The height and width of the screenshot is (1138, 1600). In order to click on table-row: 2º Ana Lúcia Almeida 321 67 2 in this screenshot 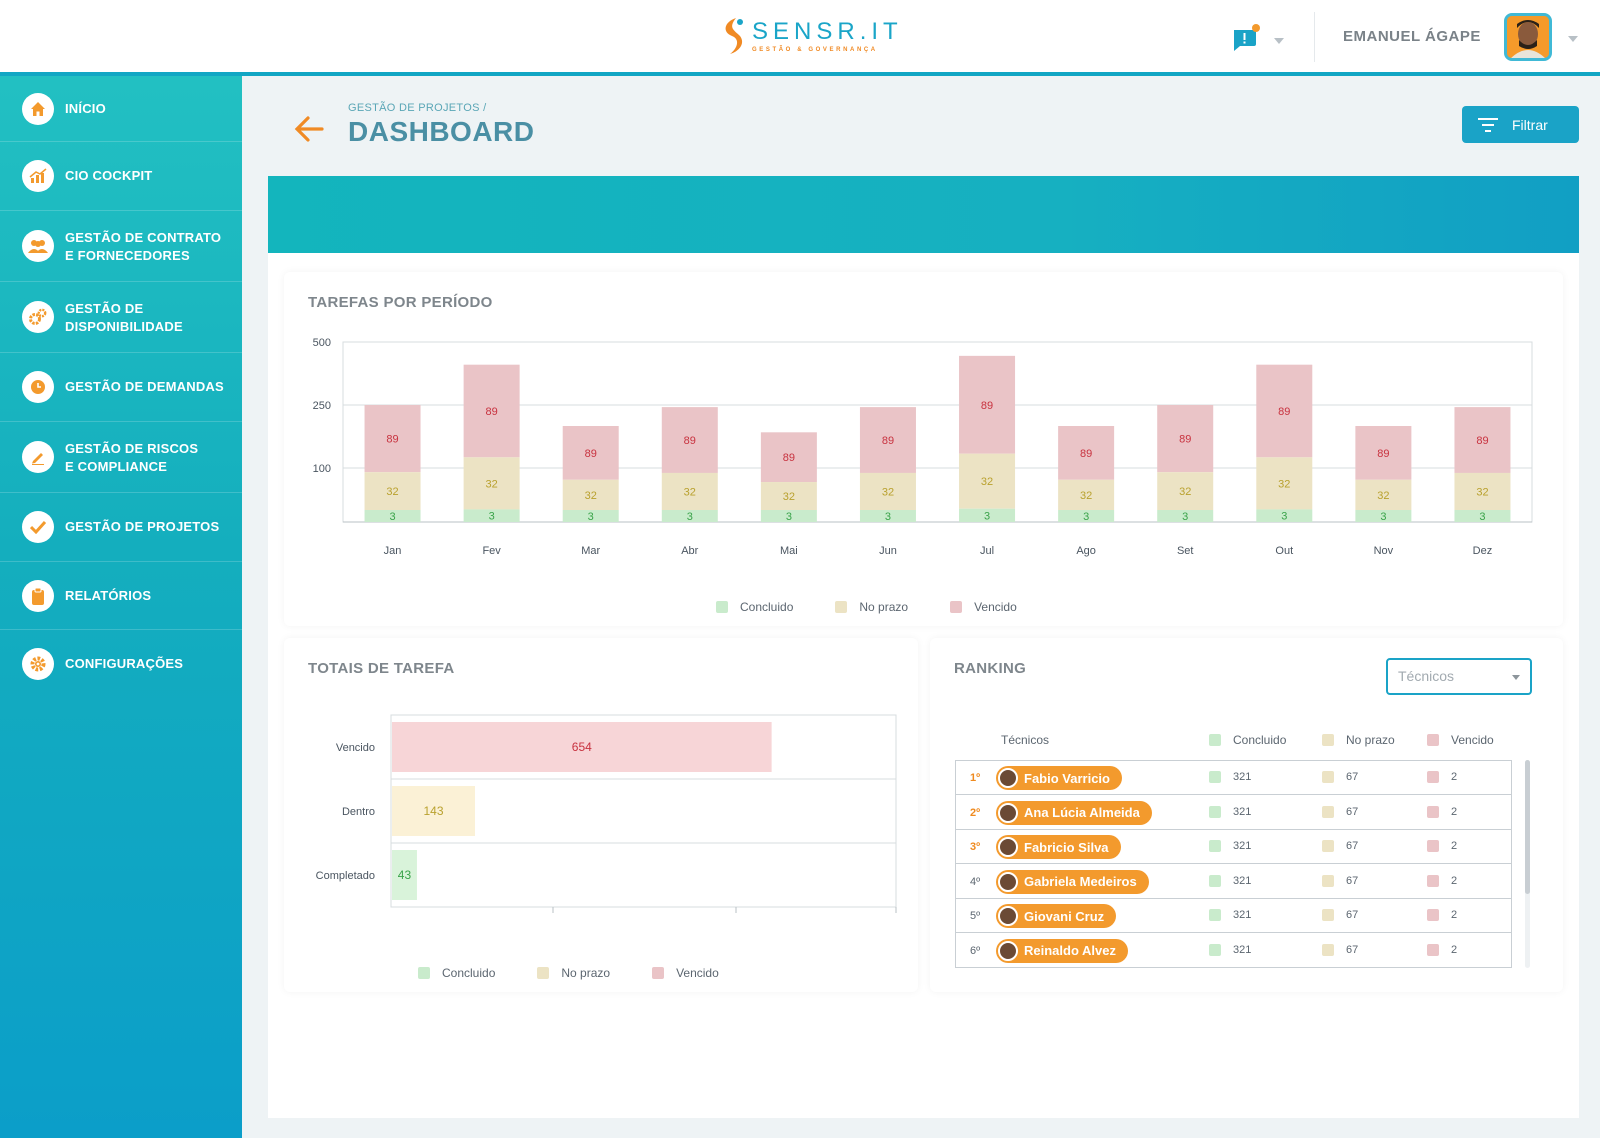, I will do `click(1233, 813)`.